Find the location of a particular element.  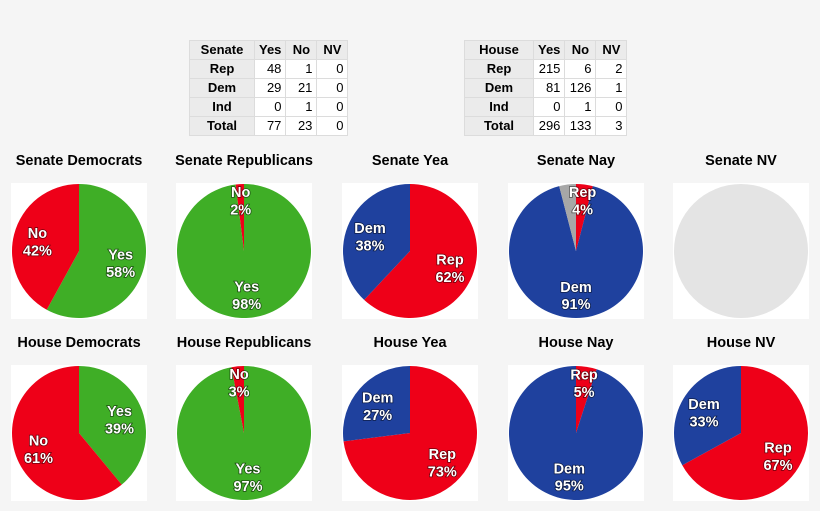

table-row: Total 77 23 0 is located at coordinates (269, 126).